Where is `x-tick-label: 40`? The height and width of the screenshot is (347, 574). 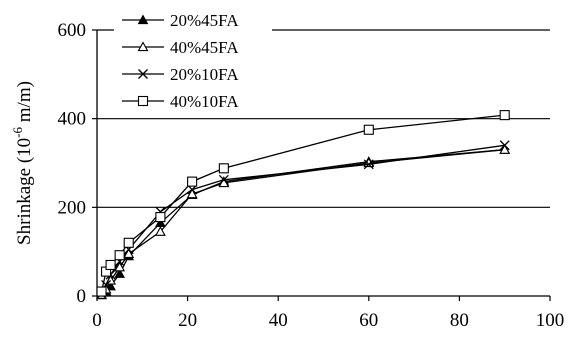 x-tick-label: 40 is located at coordinates (278, 320).